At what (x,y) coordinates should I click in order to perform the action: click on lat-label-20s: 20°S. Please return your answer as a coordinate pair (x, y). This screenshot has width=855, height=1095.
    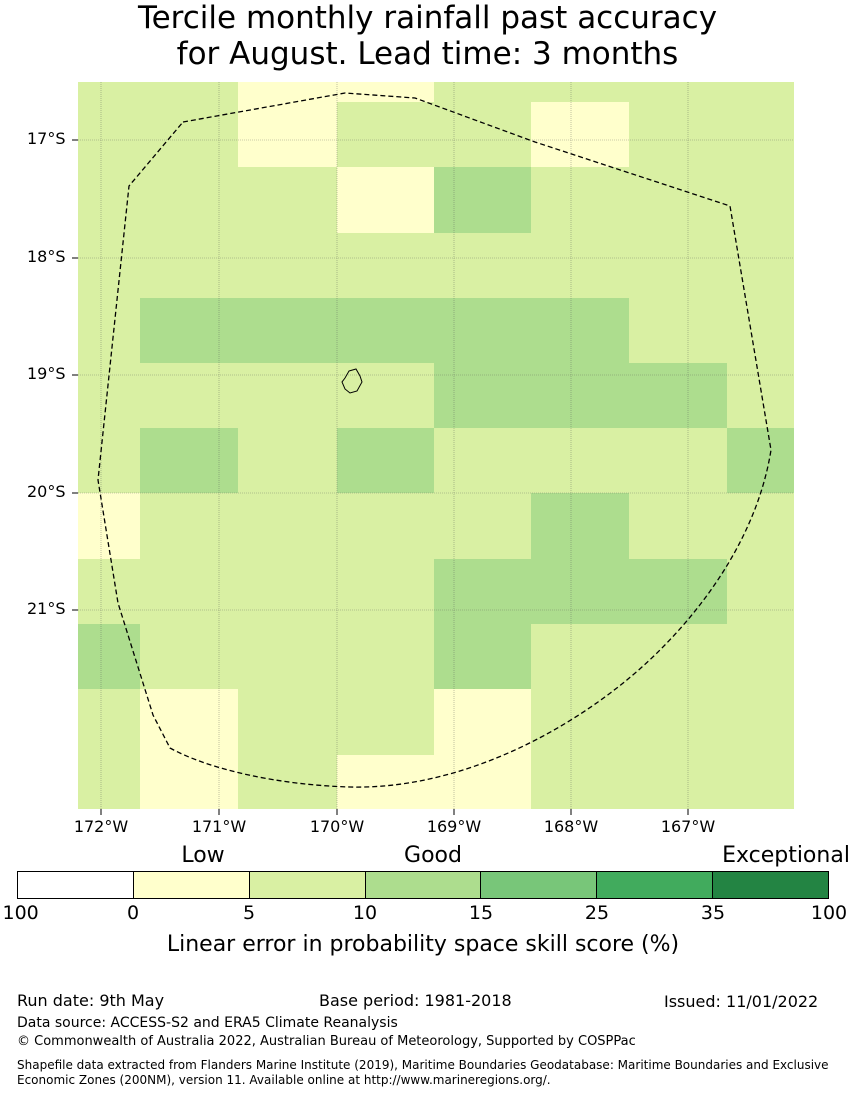
    Looking at the image, I should click on (46, 491).